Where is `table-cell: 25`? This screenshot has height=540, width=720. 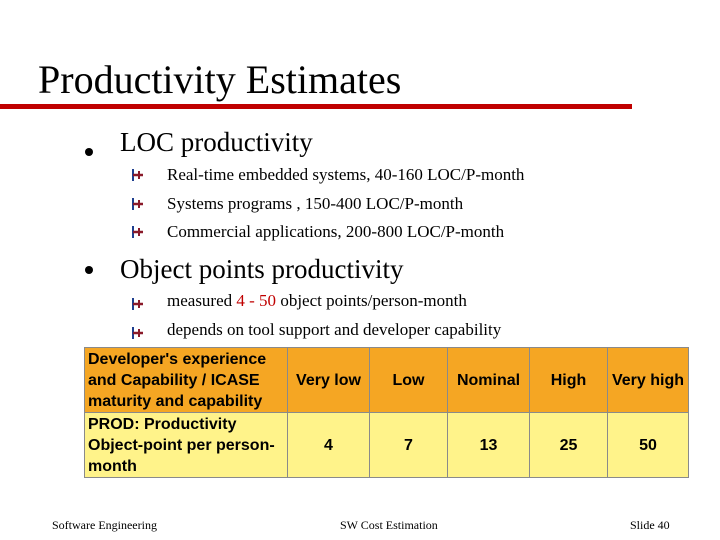 table-cell: 25 is located at coordinates (568, 445).